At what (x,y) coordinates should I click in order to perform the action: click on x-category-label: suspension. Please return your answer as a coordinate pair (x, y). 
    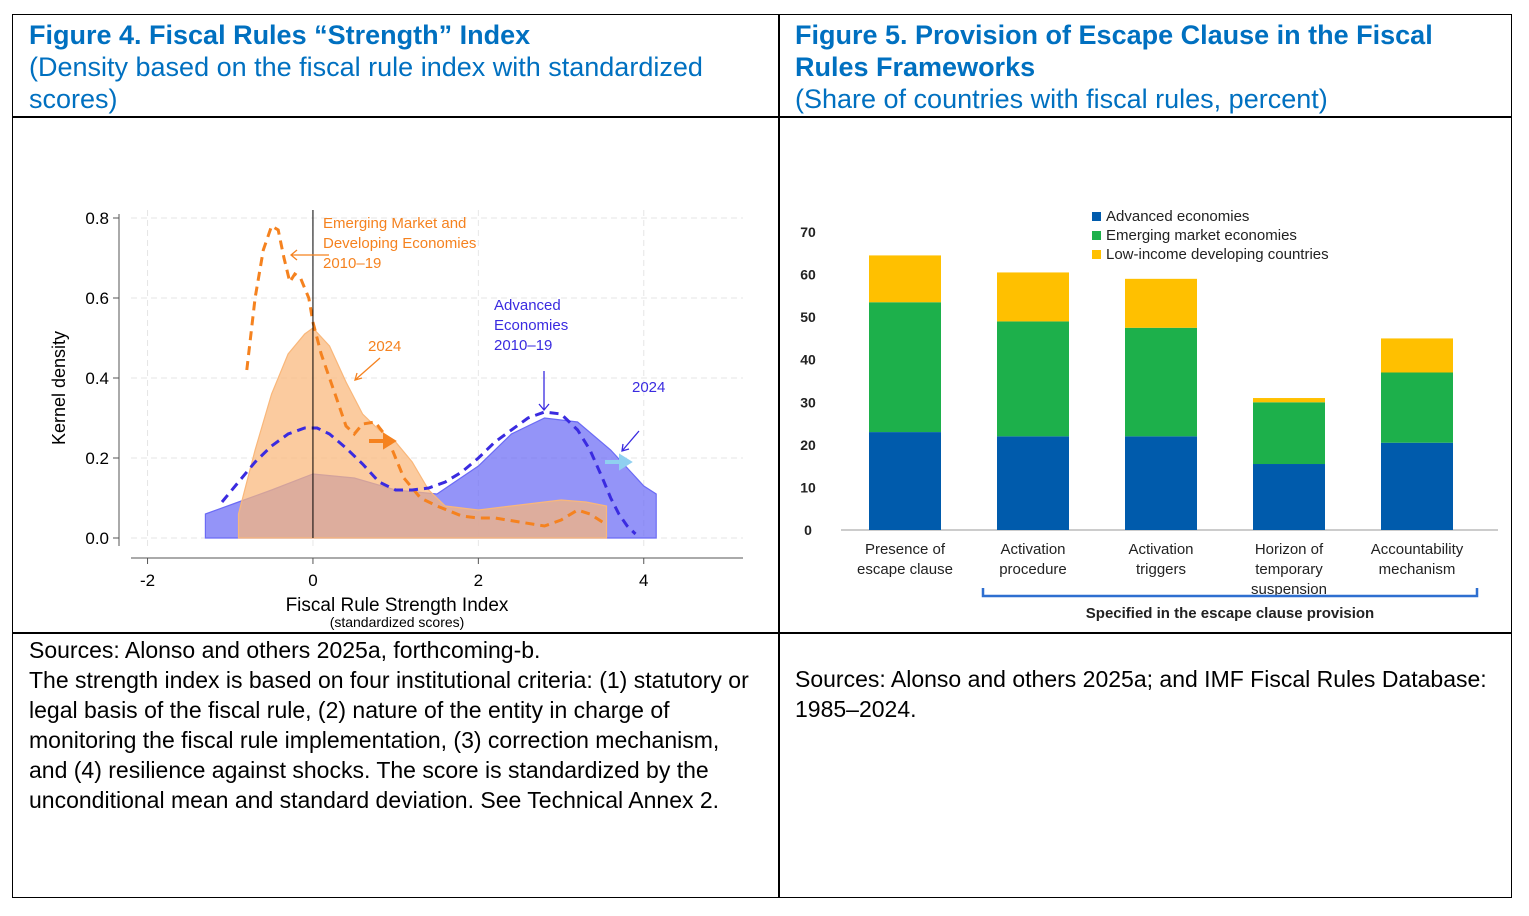
    Looking at the image, I should click on (1289, 589).